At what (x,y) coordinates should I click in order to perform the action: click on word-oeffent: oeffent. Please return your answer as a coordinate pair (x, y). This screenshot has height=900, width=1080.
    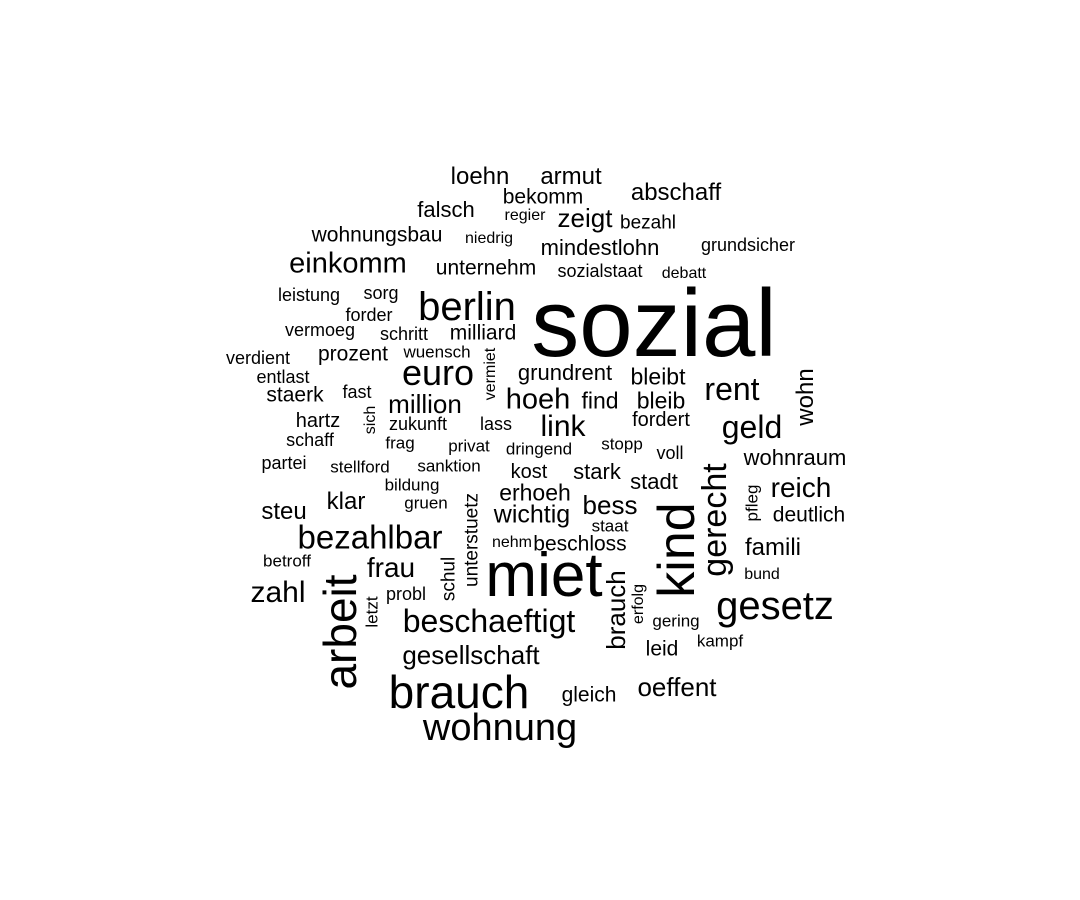
    Looking at the image, I should click on (677, 687).